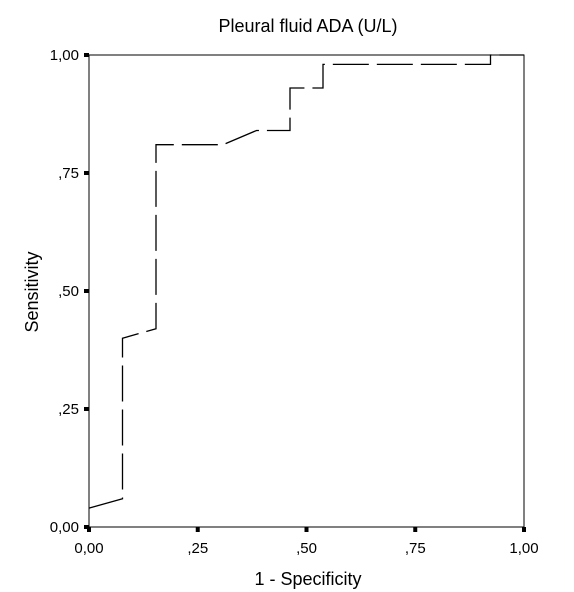 The width and height of the screenshot is (574, 592). I want to click on x-axis-title: 1 - Specificity, so click(307, 579).